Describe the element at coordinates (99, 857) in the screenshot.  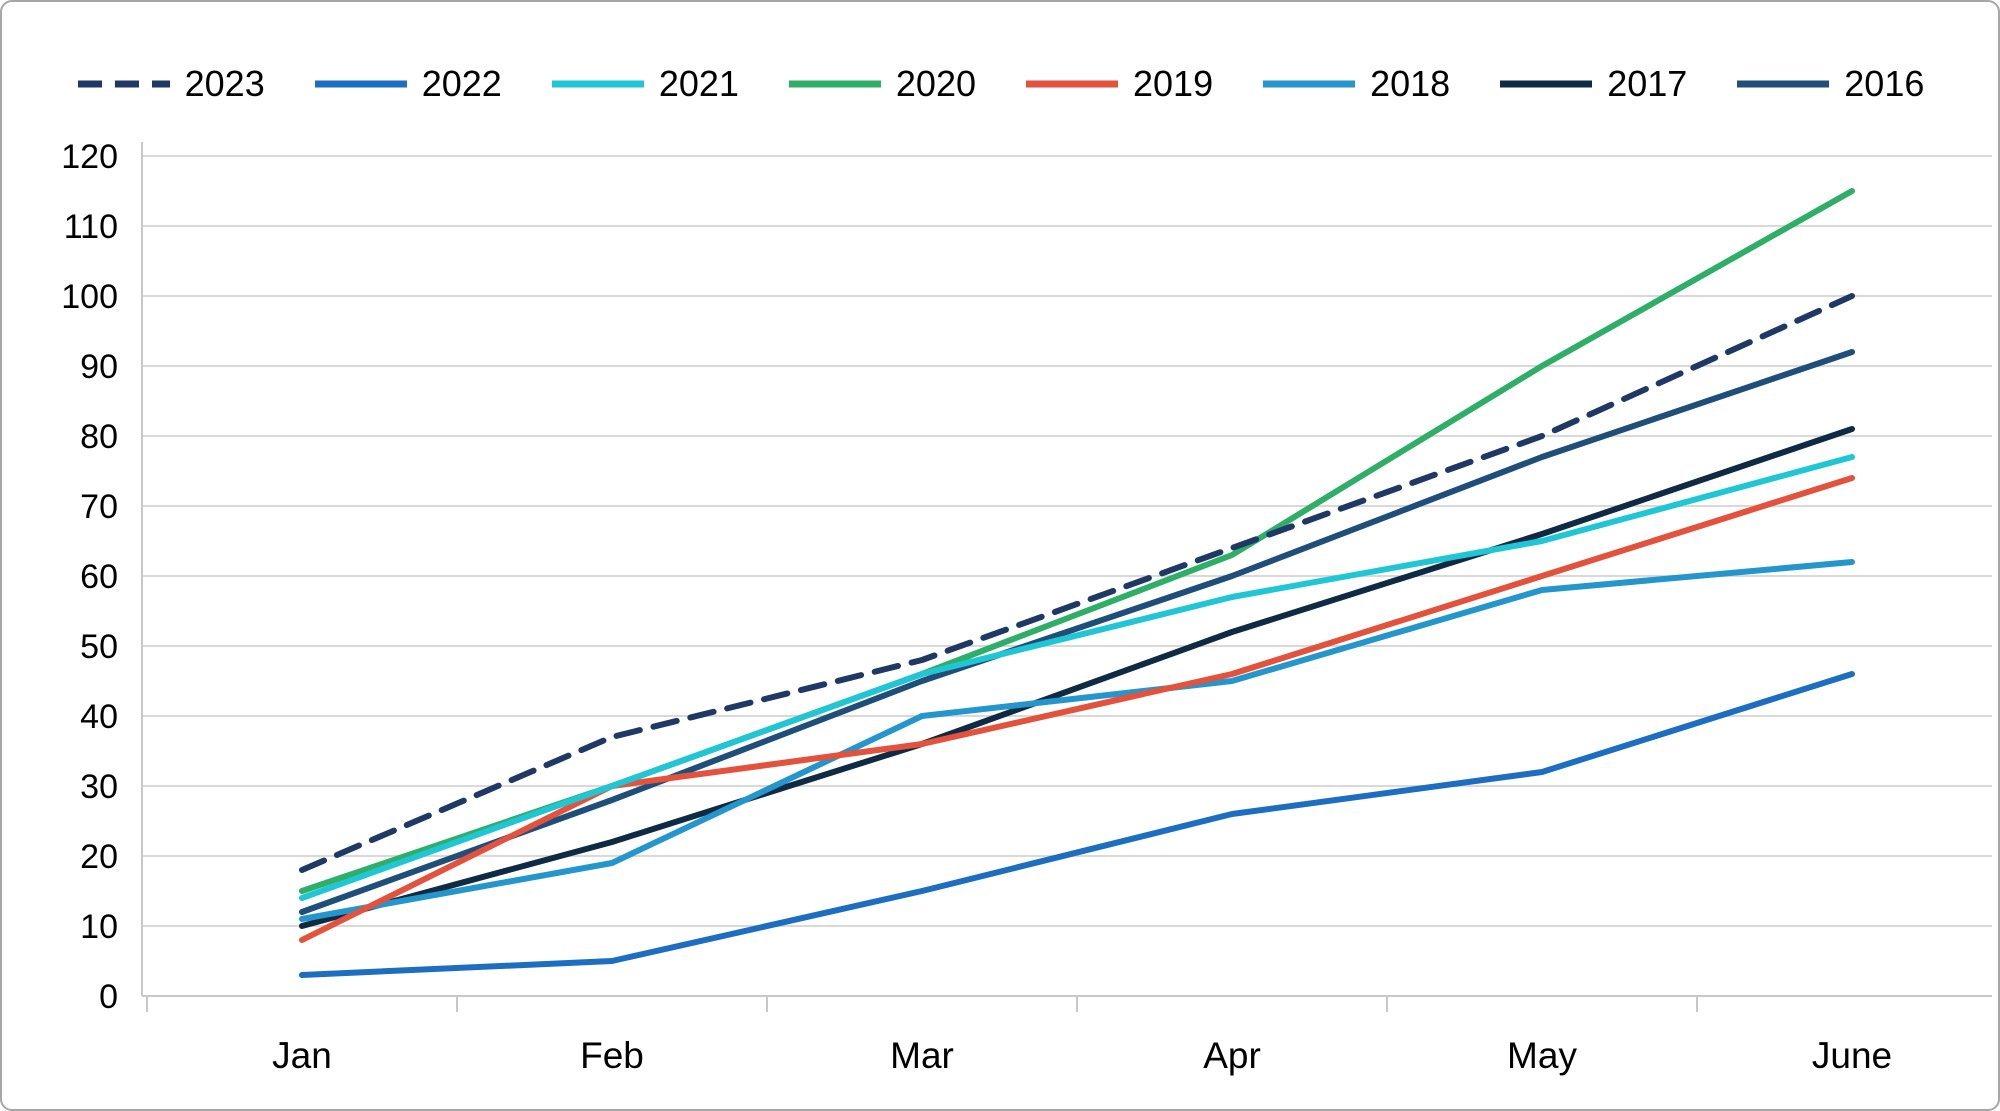
I see `y-axis-tick-label: 20` at that location.